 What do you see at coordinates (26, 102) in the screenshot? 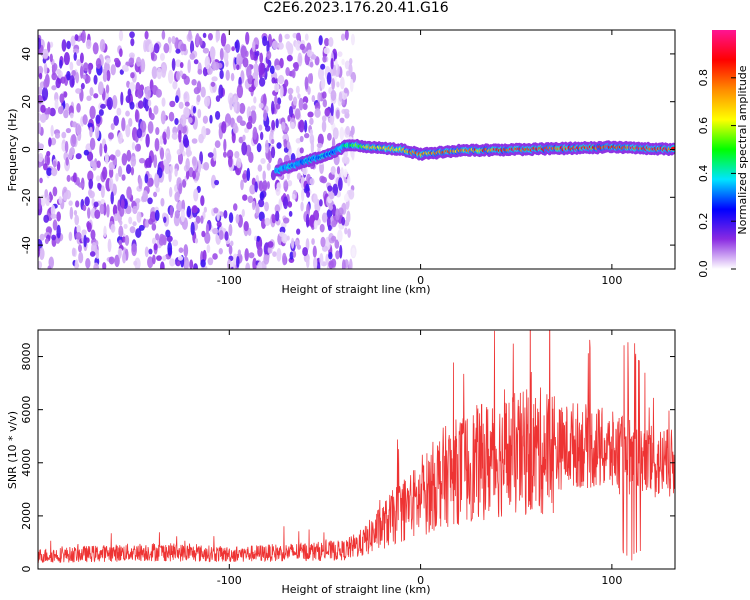
I see `y-tick-label: 20` at bounding box center [26, 102].